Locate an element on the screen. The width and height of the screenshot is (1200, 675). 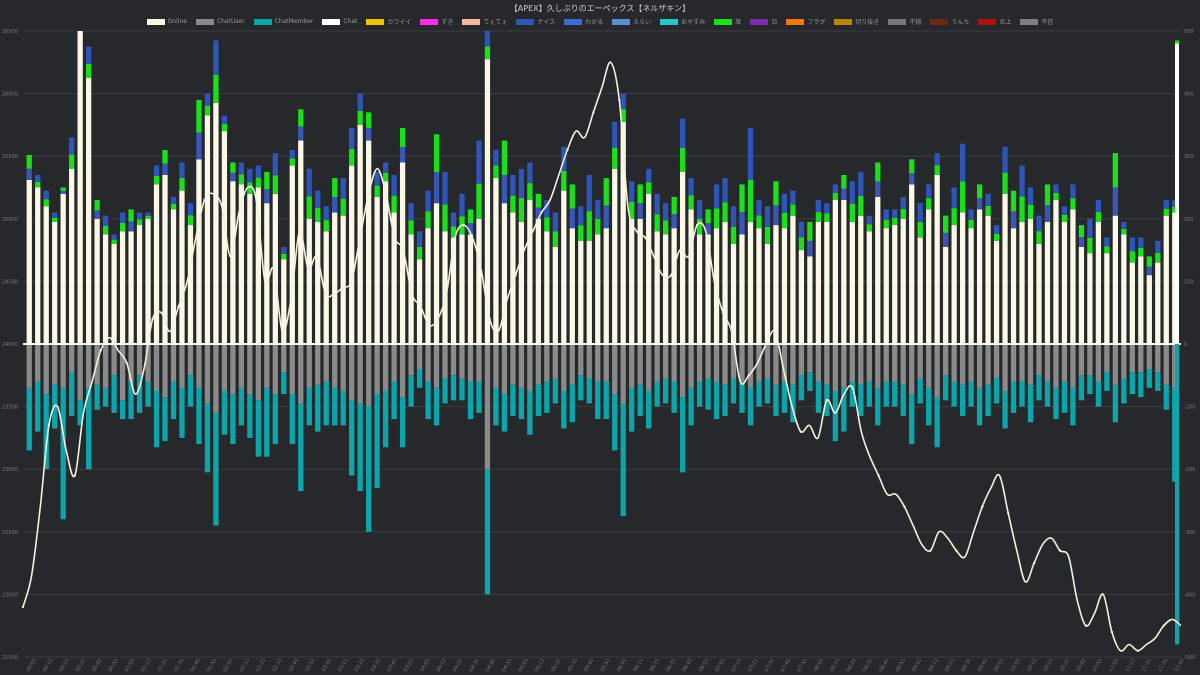
legend-item: ChatUser is located at coordinates (220, 21).